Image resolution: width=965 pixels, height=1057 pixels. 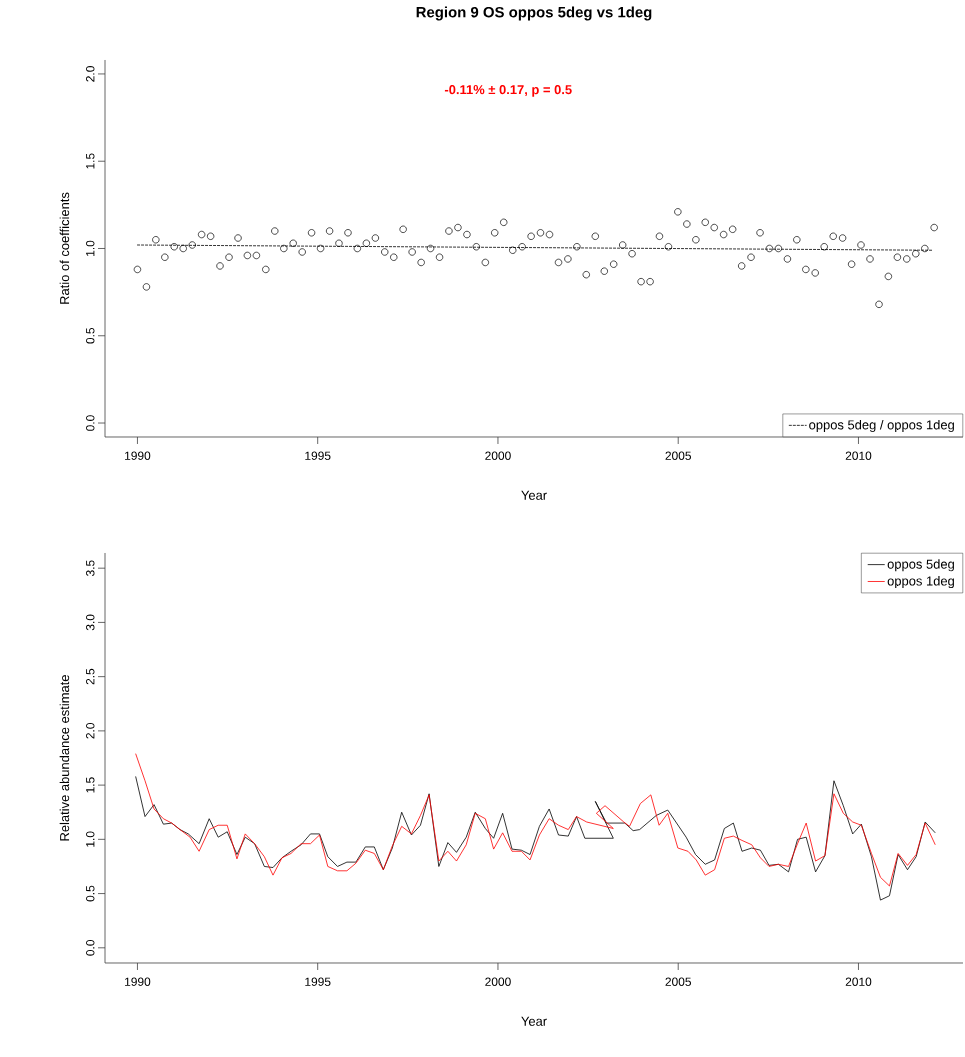 What do you see at coordinates (881, 425) in the screenshot?
I see `legend-label: oppos 5deg / oppos 1deg` at bounding box center [881, 425].